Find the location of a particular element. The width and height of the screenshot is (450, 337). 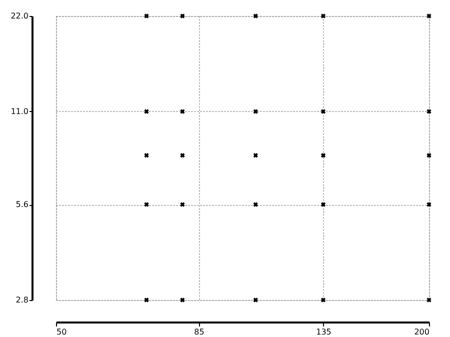

x-tick-label: 50 is located at coordinates (61, 332).